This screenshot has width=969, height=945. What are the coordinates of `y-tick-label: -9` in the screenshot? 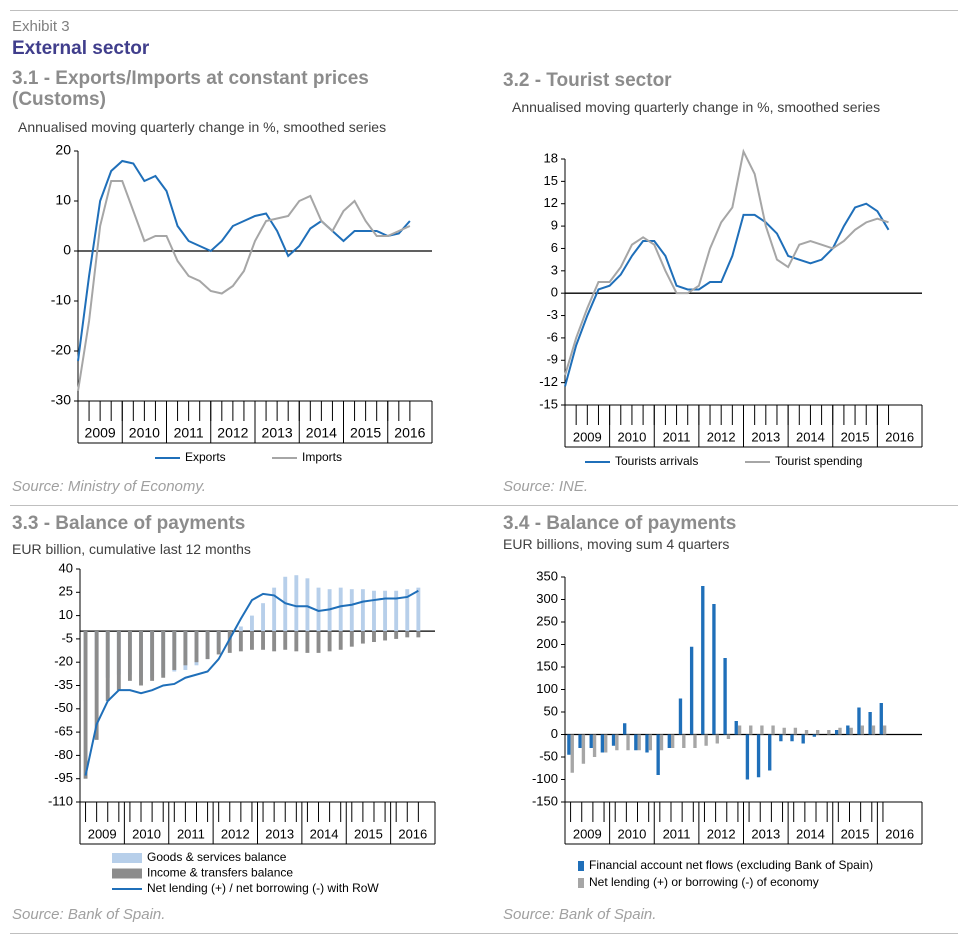 It's located at (552, 359).